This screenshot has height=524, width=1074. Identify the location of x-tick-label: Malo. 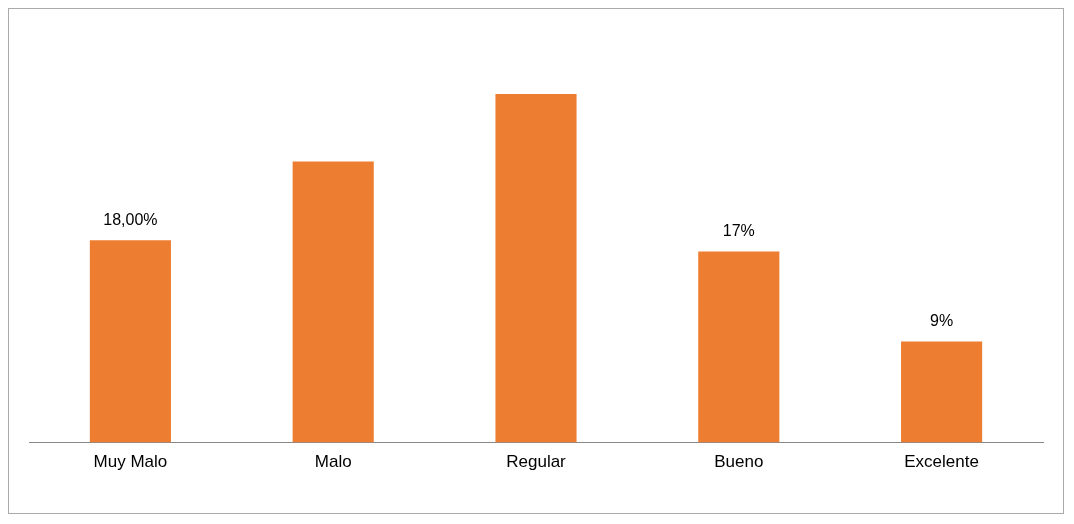
(333, 462).